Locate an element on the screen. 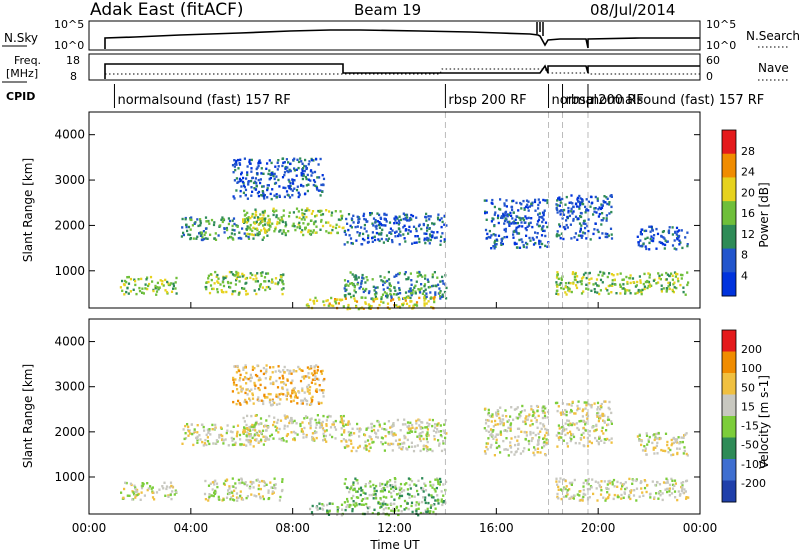 The width and height of the screenshot is (800, 554). freq-trace is located at coordinates (402, 71).